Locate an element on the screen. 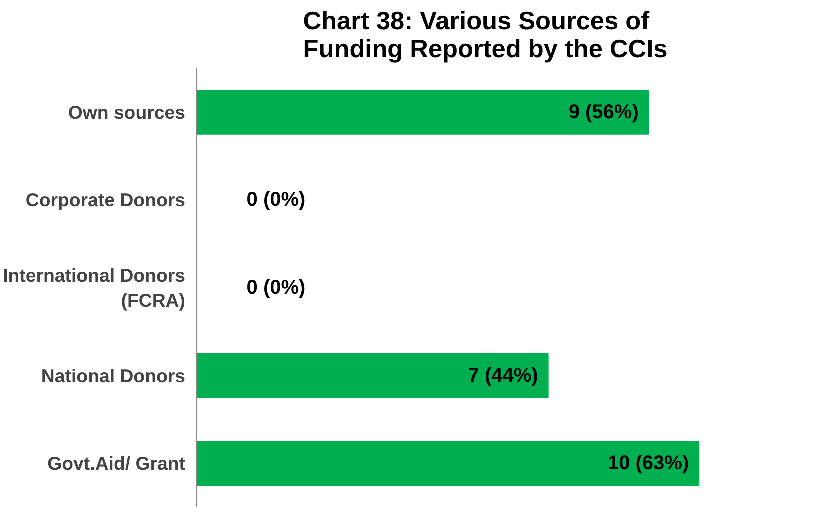  y-tick-label: Corporate Donors is located at coordinates (106, 200).